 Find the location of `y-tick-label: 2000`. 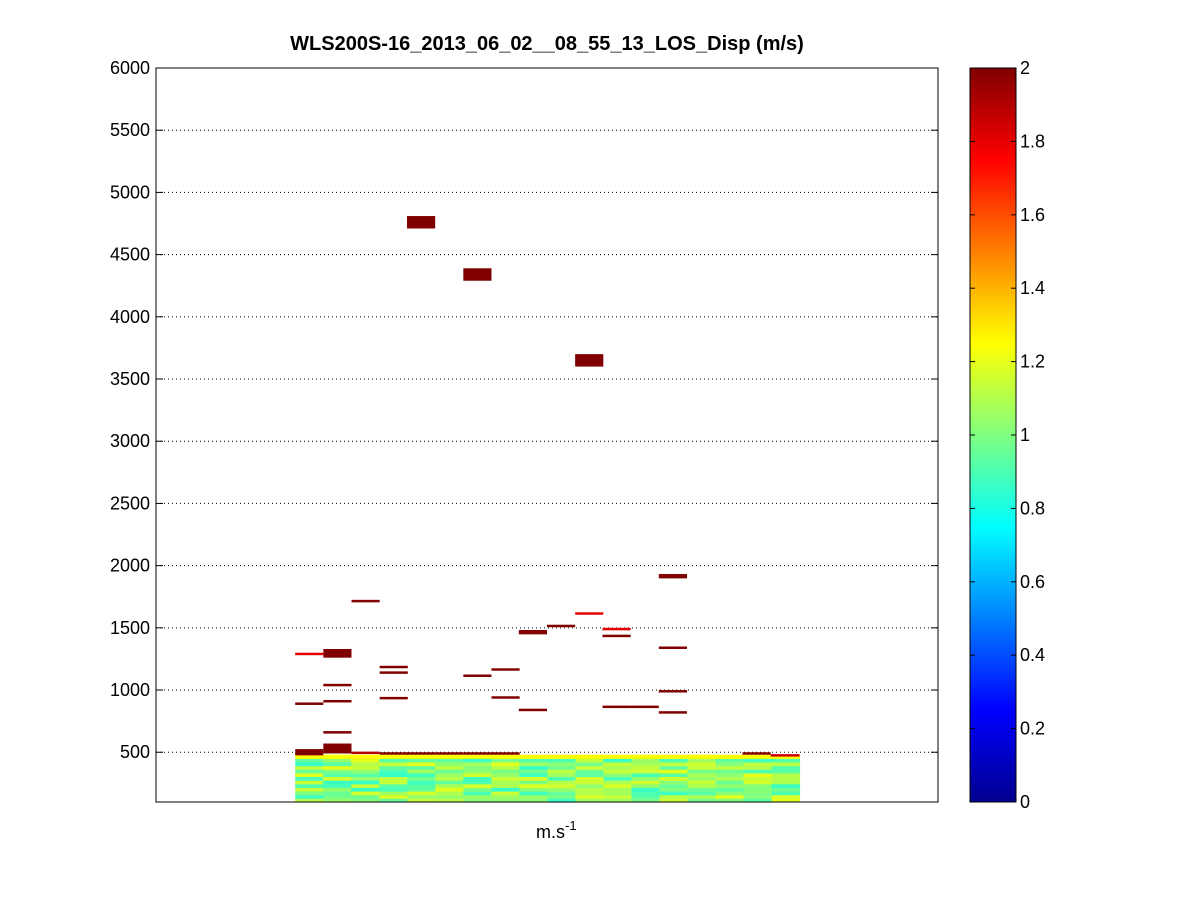

y-tick-label: 2000 is located at coordinates (130, 566).